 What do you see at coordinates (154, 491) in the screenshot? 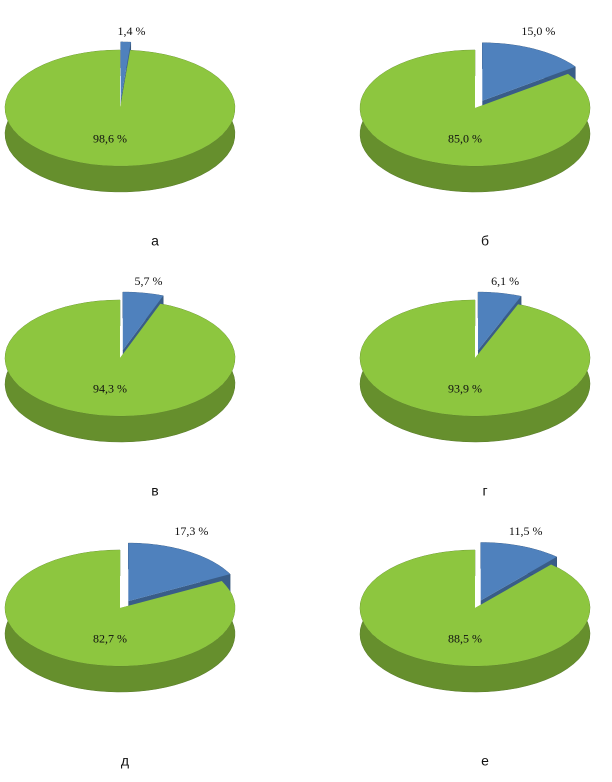
I see `chart-caption: в` at bounding box center [154, 491].